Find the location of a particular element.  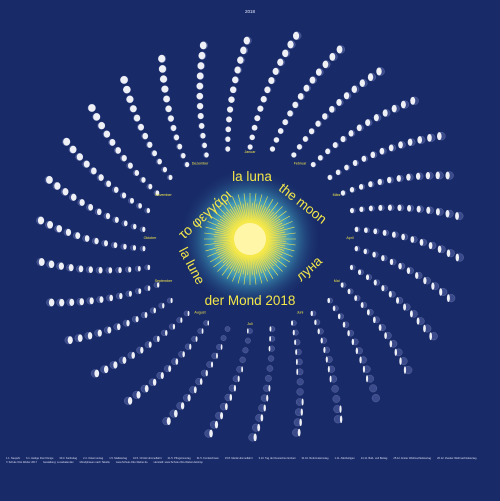

holiday-item: 10.5. Christi Himmelfahrt is located at coordinates (147, 458).